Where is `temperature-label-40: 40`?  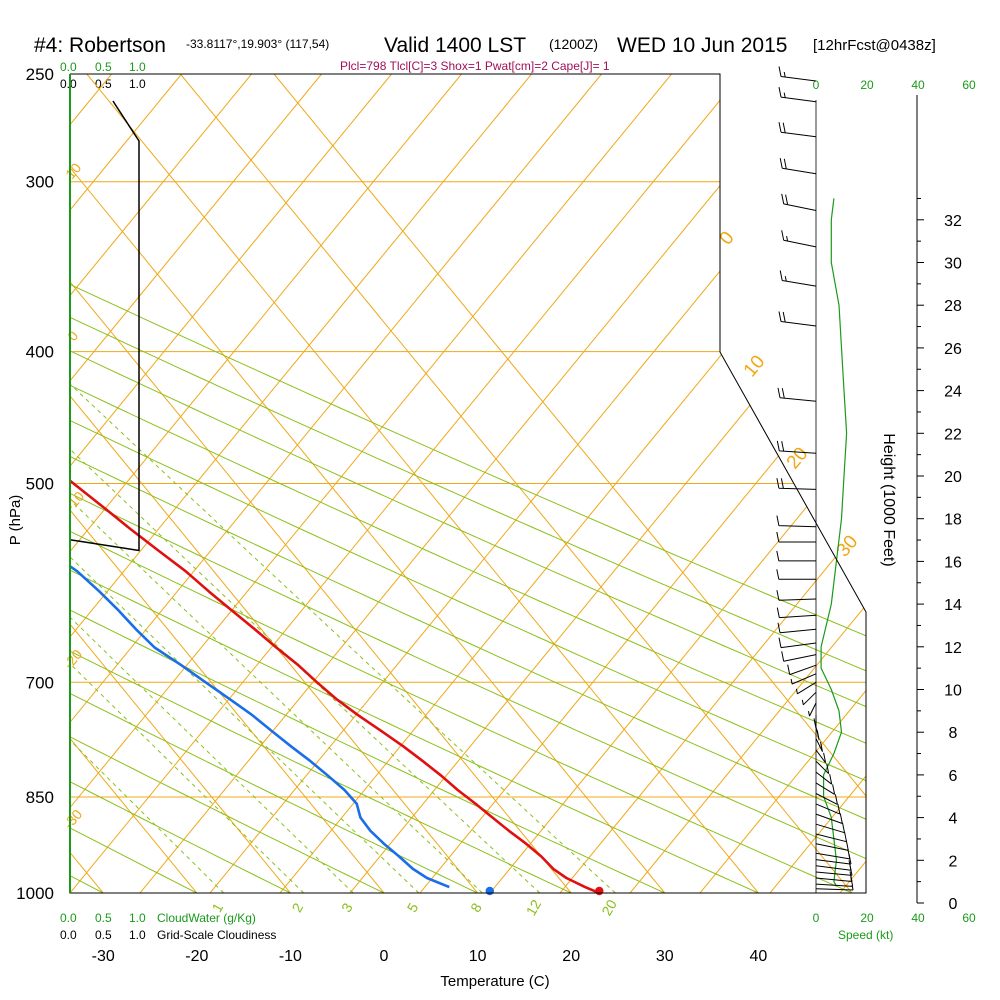 temperature-label-40: 40 is located at coordinates (759, 956).